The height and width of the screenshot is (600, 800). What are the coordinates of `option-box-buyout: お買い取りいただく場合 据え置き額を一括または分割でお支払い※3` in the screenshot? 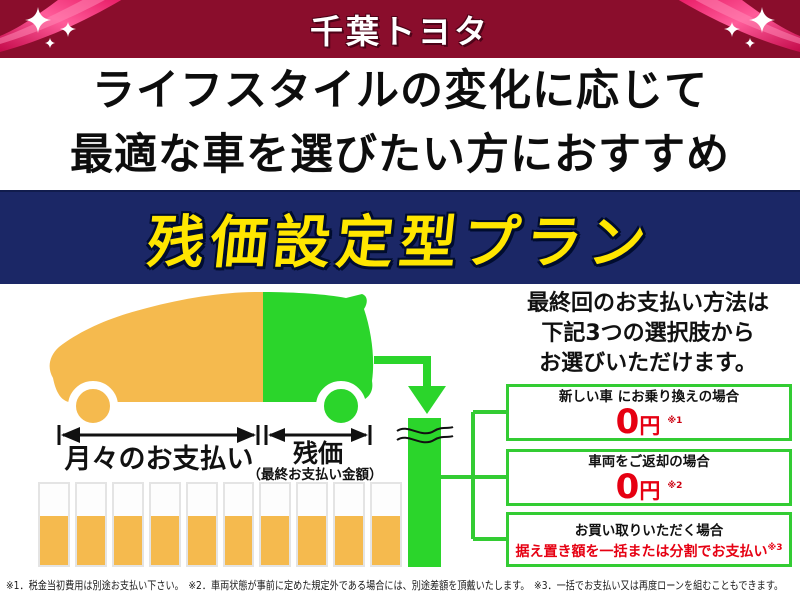 It's located at (649, 539).